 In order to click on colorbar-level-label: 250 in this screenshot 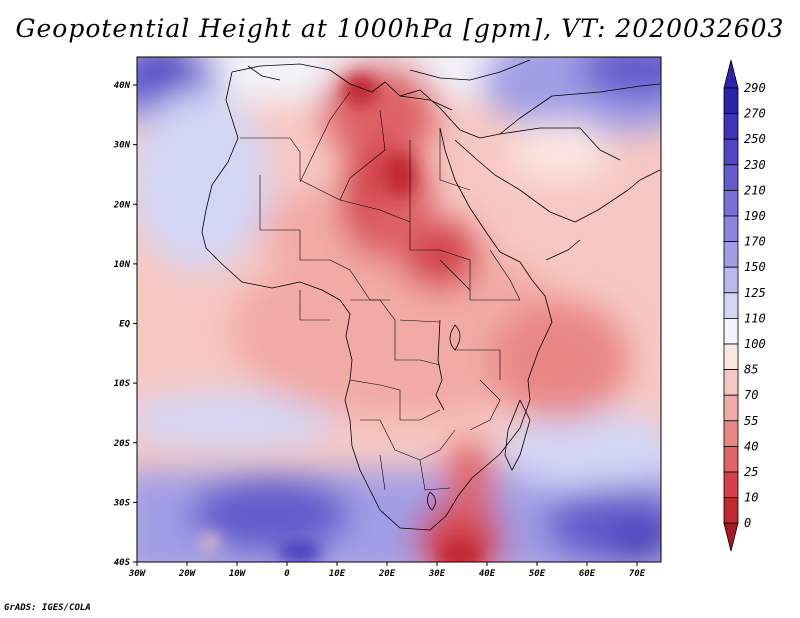, I will do `click(755, 139)`.